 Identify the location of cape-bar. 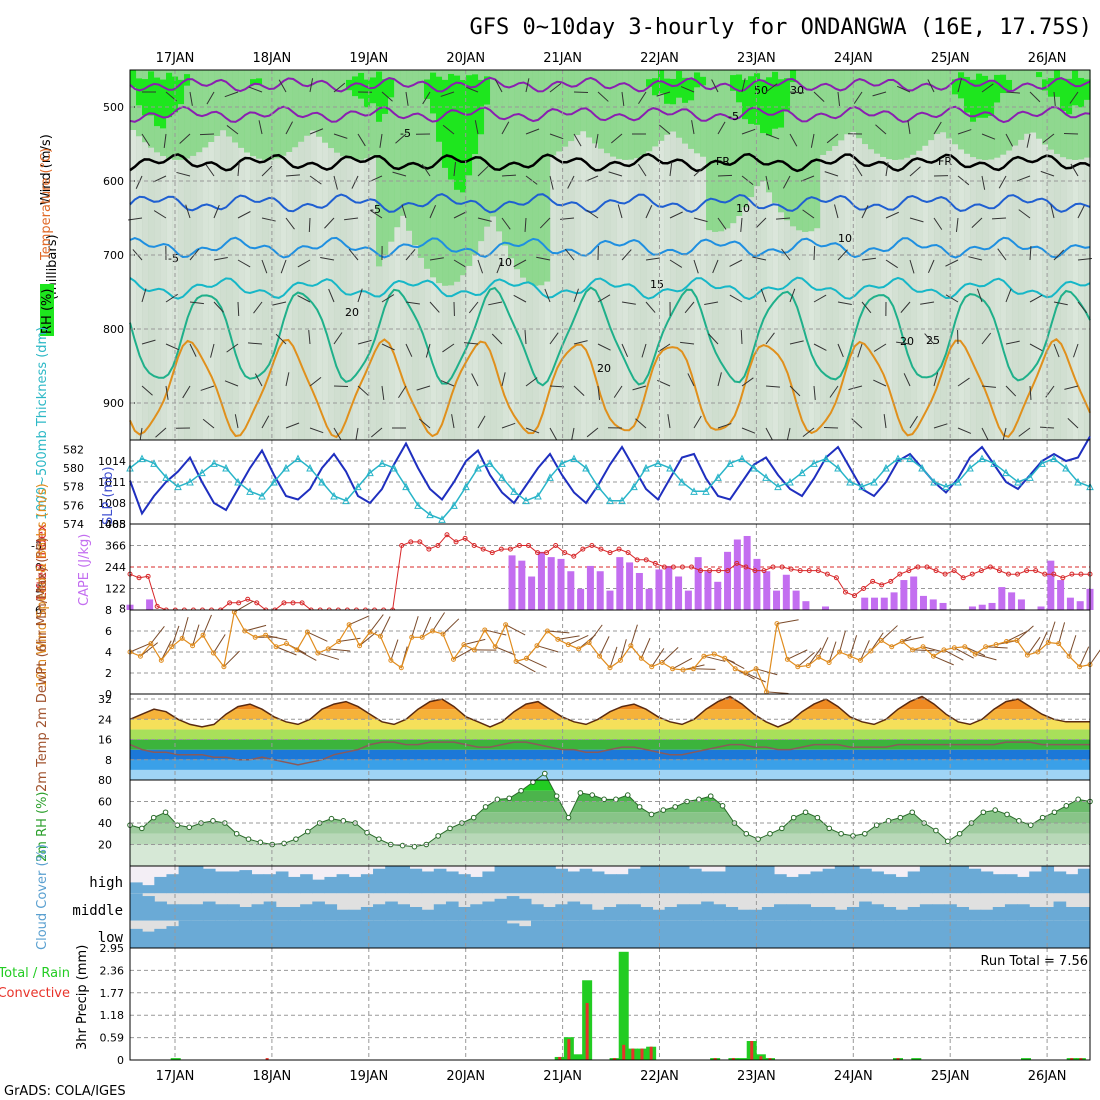
(581, 599).